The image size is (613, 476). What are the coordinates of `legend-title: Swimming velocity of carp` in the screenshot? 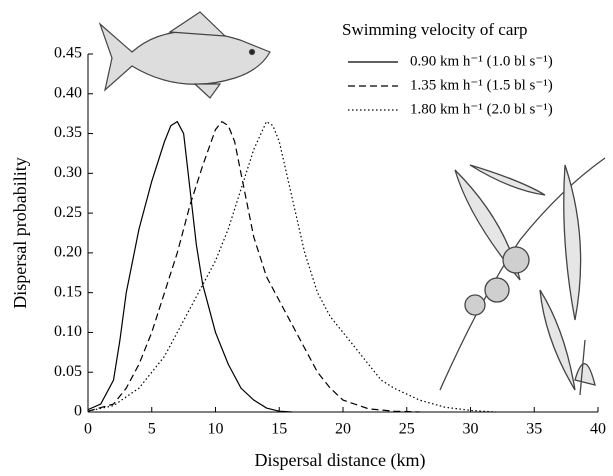 It's located at (435, 29).